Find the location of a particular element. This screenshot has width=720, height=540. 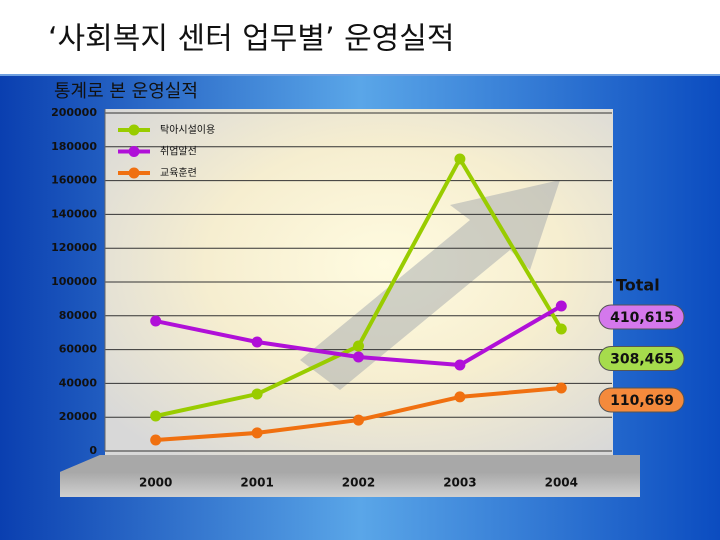

legend-label: 탁아시설이용 is located at coordinates (187, 130).